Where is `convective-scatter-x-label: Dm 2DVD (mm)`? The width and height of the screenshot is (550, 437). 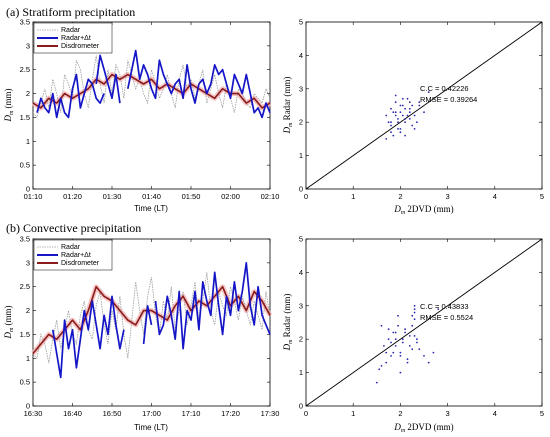
convective-scatter-x-label: Dm 2DVD (mm) is located at coordinates (423, 428).